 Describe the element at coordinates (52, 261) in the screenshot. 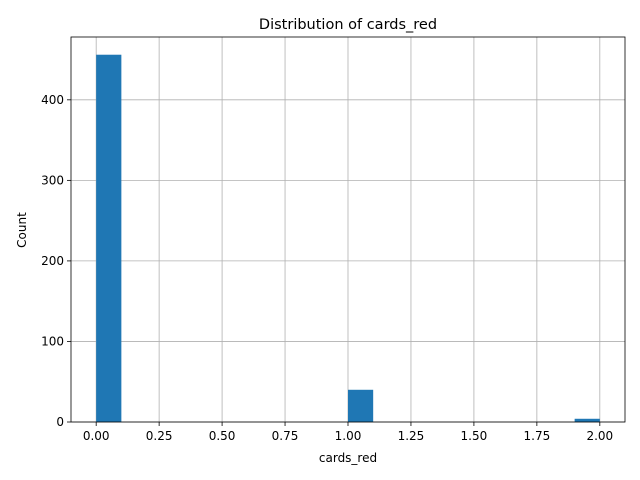

I see `y-tick-label-2: 200` at that location.